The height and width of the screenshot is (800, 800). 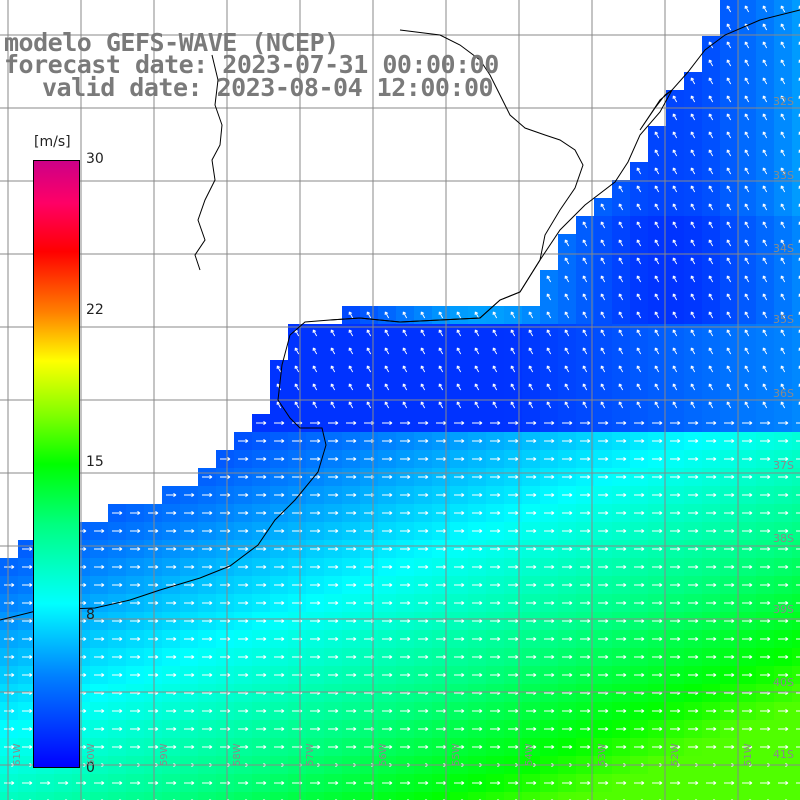 I want to click on lon-label-60w: 60W, so click(x=91, y=754).